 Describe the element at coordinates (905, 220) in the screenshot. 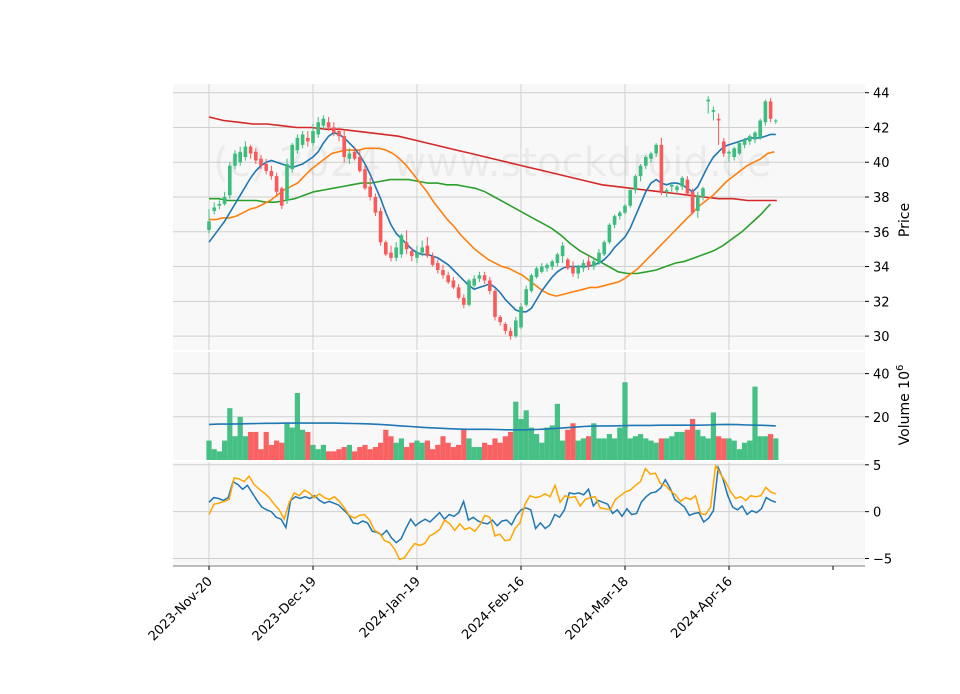

I see `price-axis-label: Price` at that location.